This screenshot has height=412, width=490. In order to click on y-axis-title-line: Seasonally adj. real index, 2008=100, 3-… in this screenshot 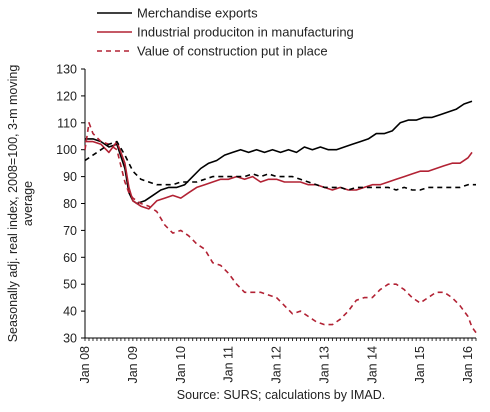, I will do `click(13, 204)`.